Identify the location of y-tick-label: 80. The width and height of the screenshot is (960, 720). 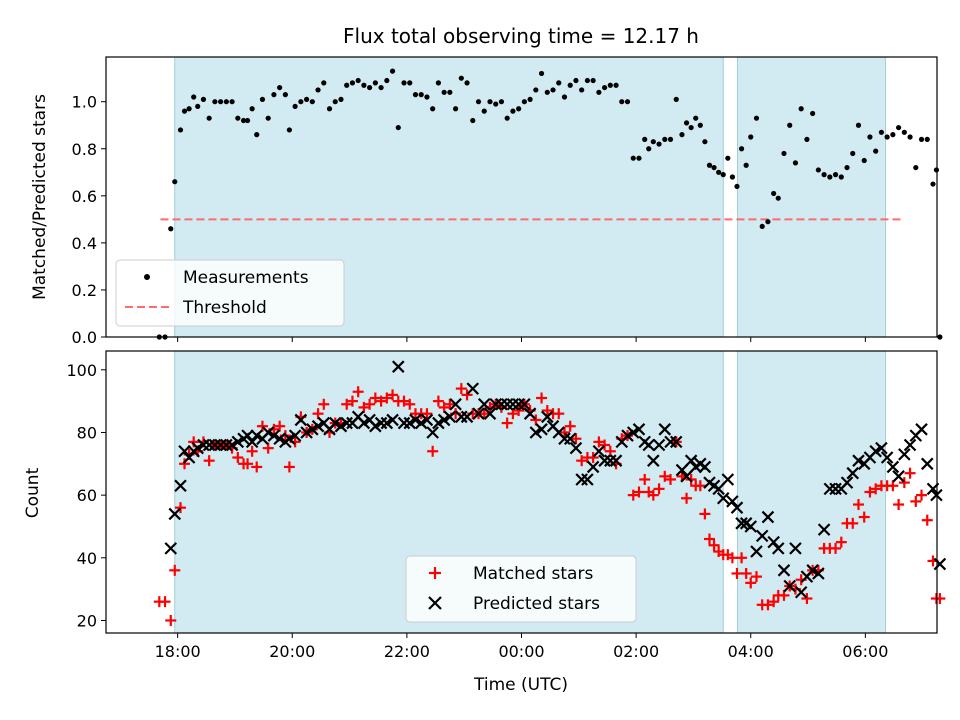
(87, 432).